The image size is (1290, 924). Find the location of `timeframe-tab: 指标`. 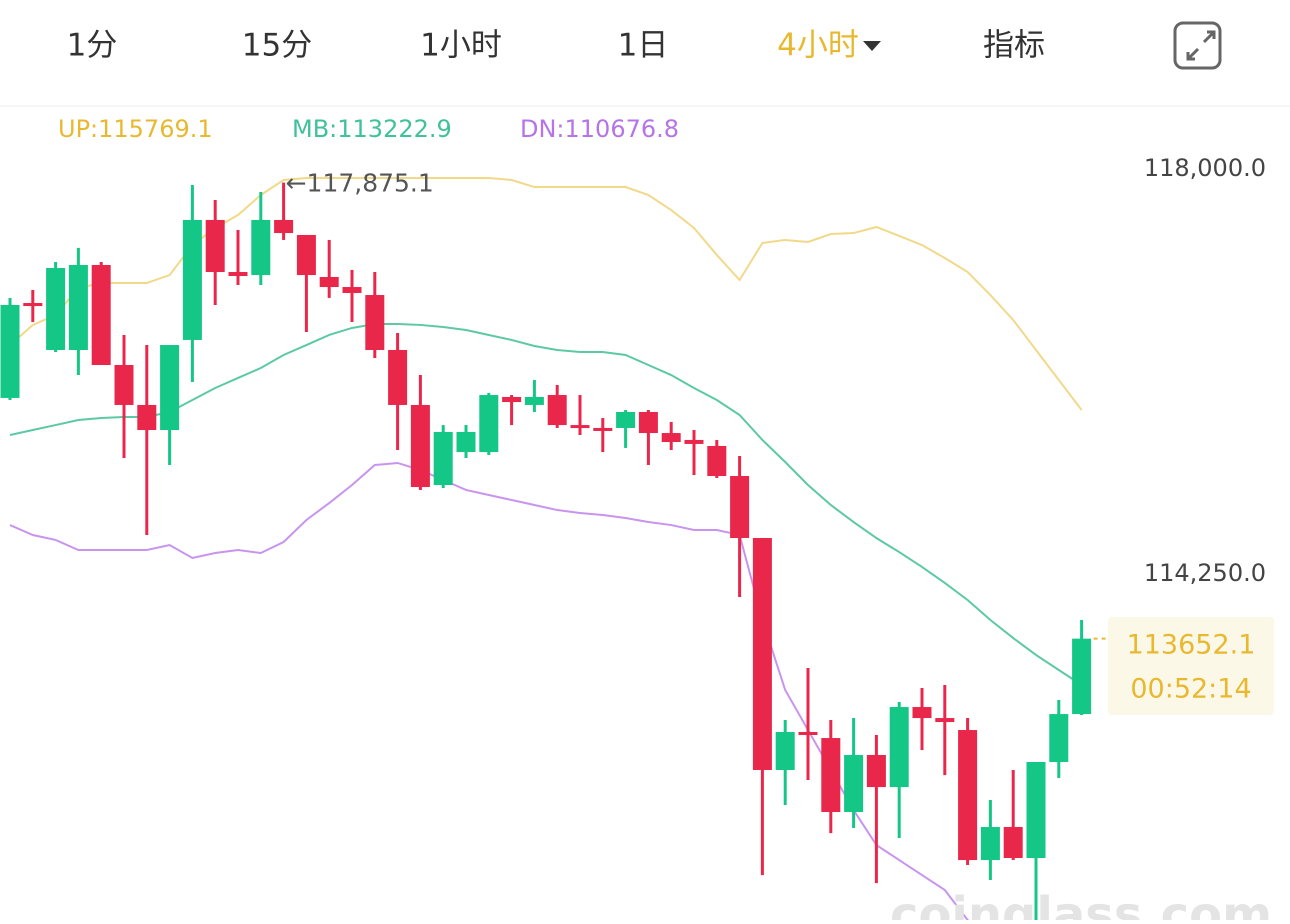

timeframe-tab: 指标 is located at coordinates (1014, 46).